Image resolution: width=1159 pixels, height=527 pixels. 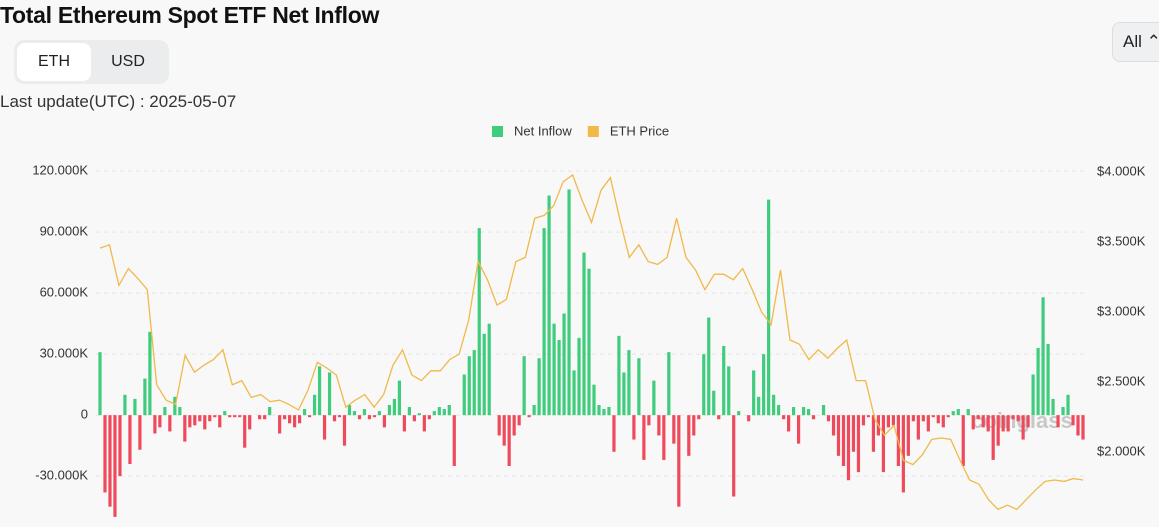 What do you see at coordinates (54, 62) in the screenshot?
I see `eth-button: ETH` at bounding box center [54, 62].